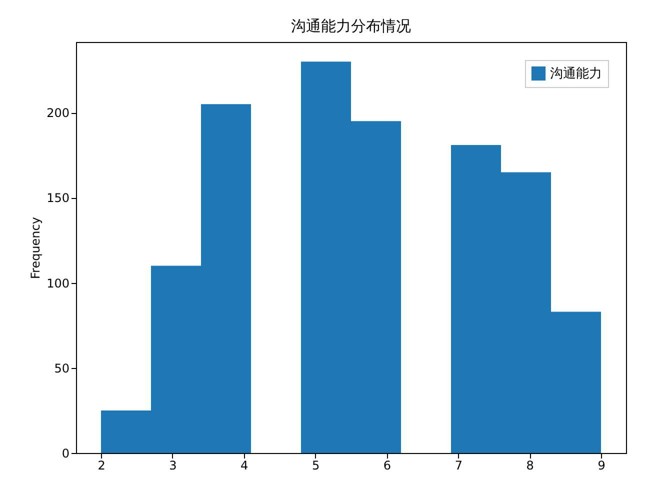 The height and width of the screenshot is (486, 666). I want to click on y-tick-label: 200, so click(58, 113).